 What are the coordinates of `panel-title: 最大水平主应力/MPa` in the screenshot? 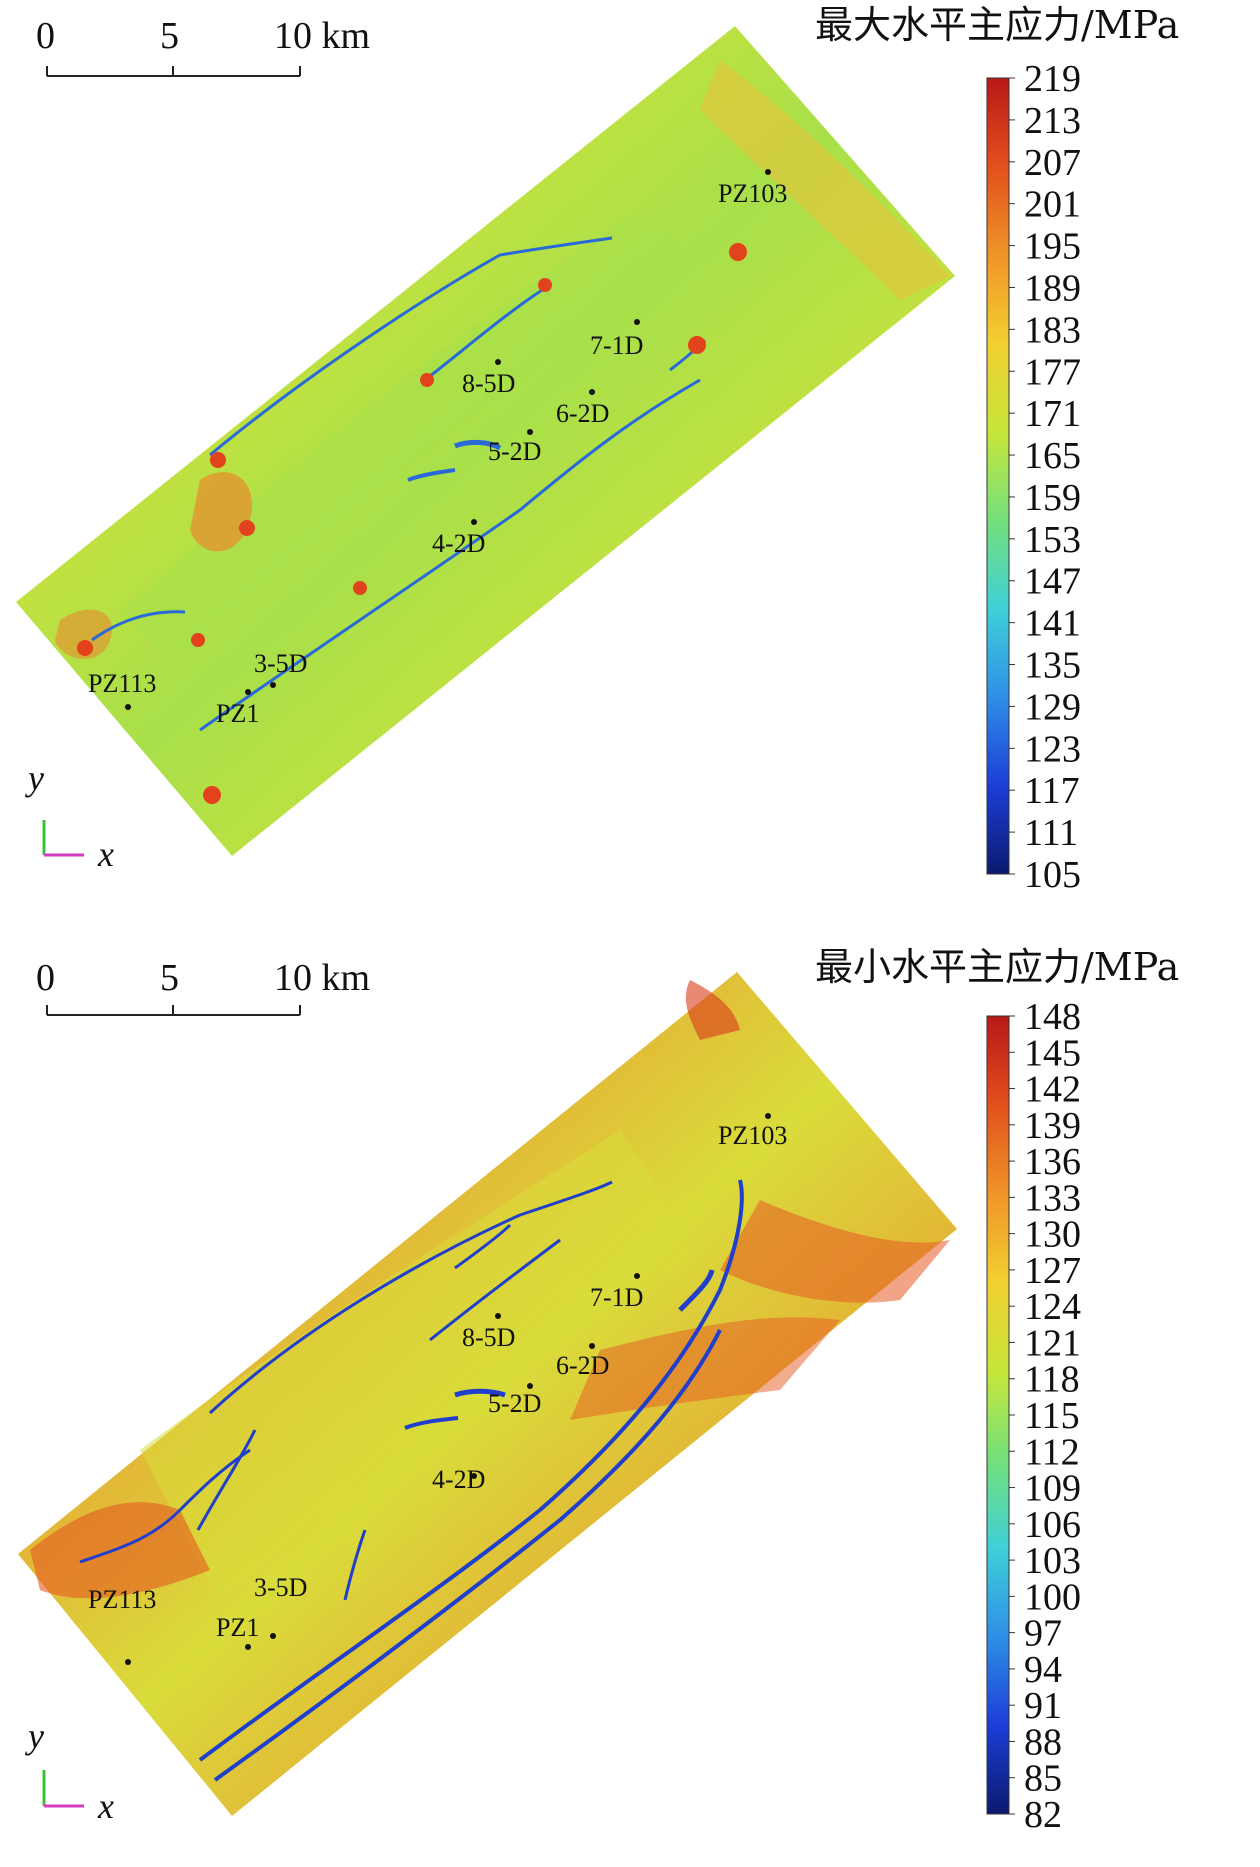 It's located at (997, 25).